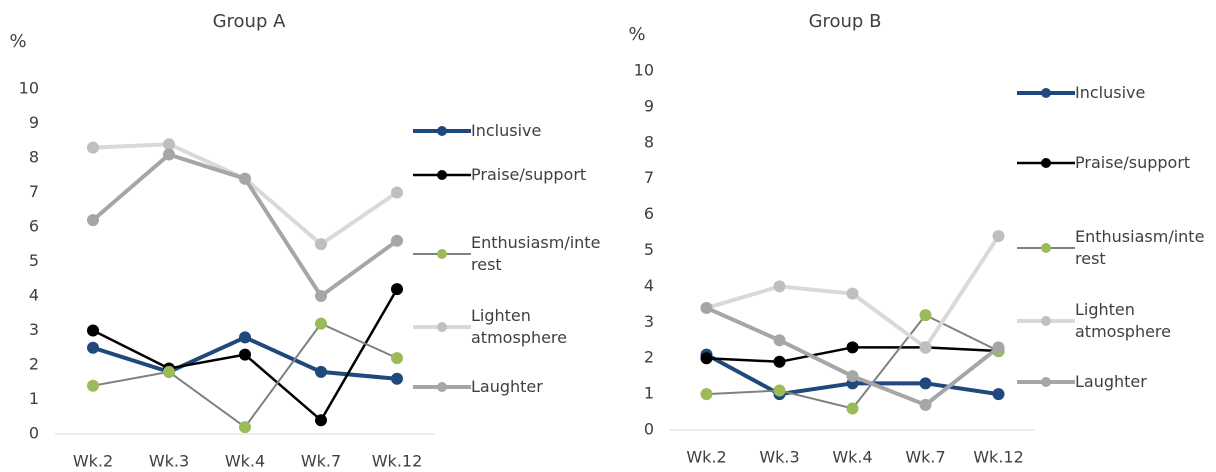 The height and width of the screenshot is (472, 1216). Describe the element at coordinates (1112, 248) in the screenshot. I see `legend-entry: Enthusiasm/interest` at that location.